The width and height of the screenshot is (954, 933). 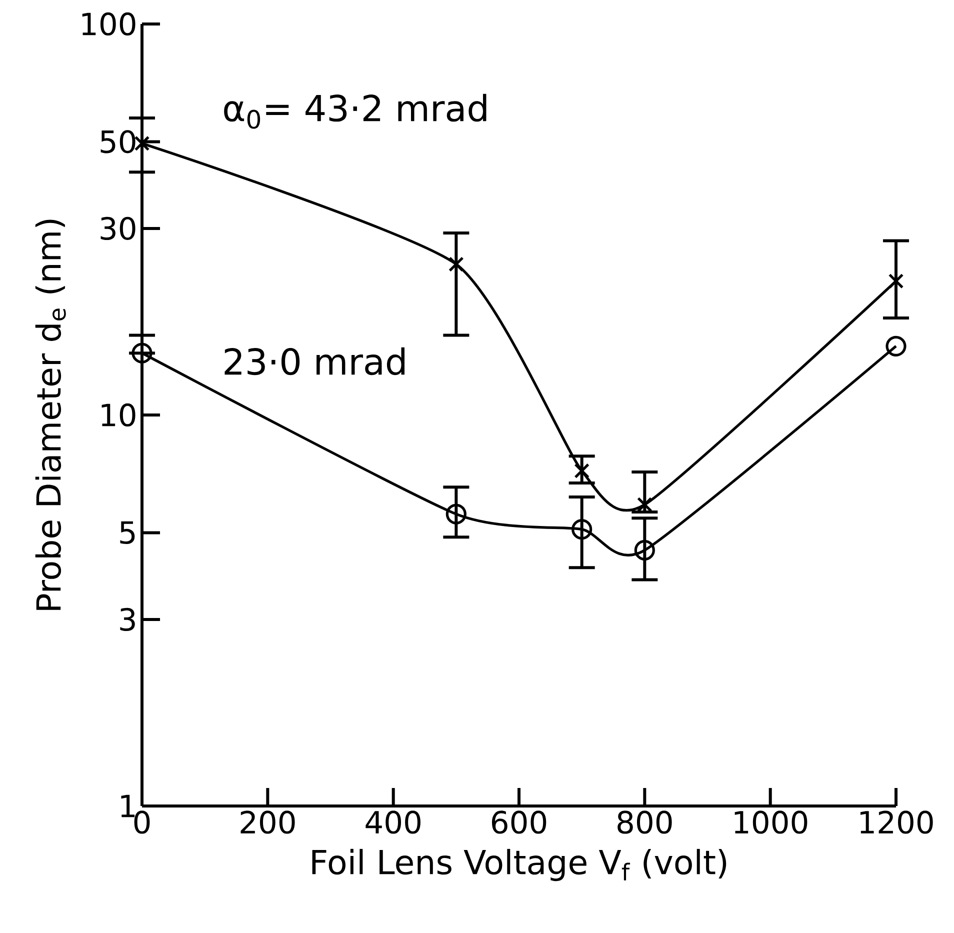 I want to click on y-tick-label: 5, so click(x=127, y=532).